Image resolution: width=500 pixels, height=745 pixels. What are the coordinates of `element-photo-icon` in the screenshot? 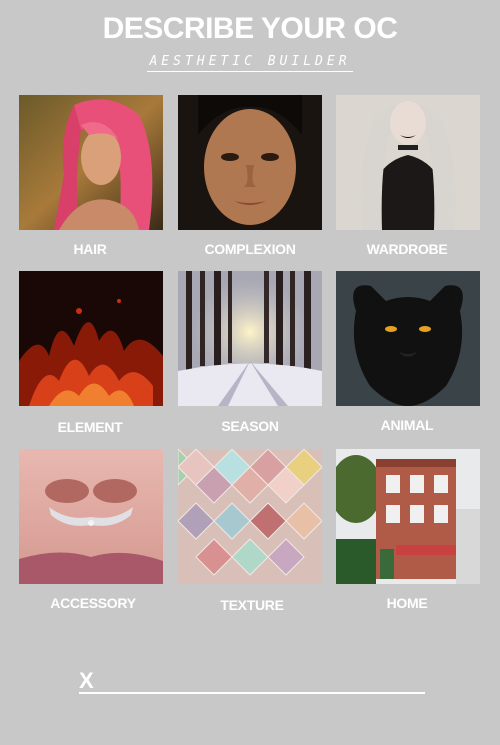 It's located at (91, 338).